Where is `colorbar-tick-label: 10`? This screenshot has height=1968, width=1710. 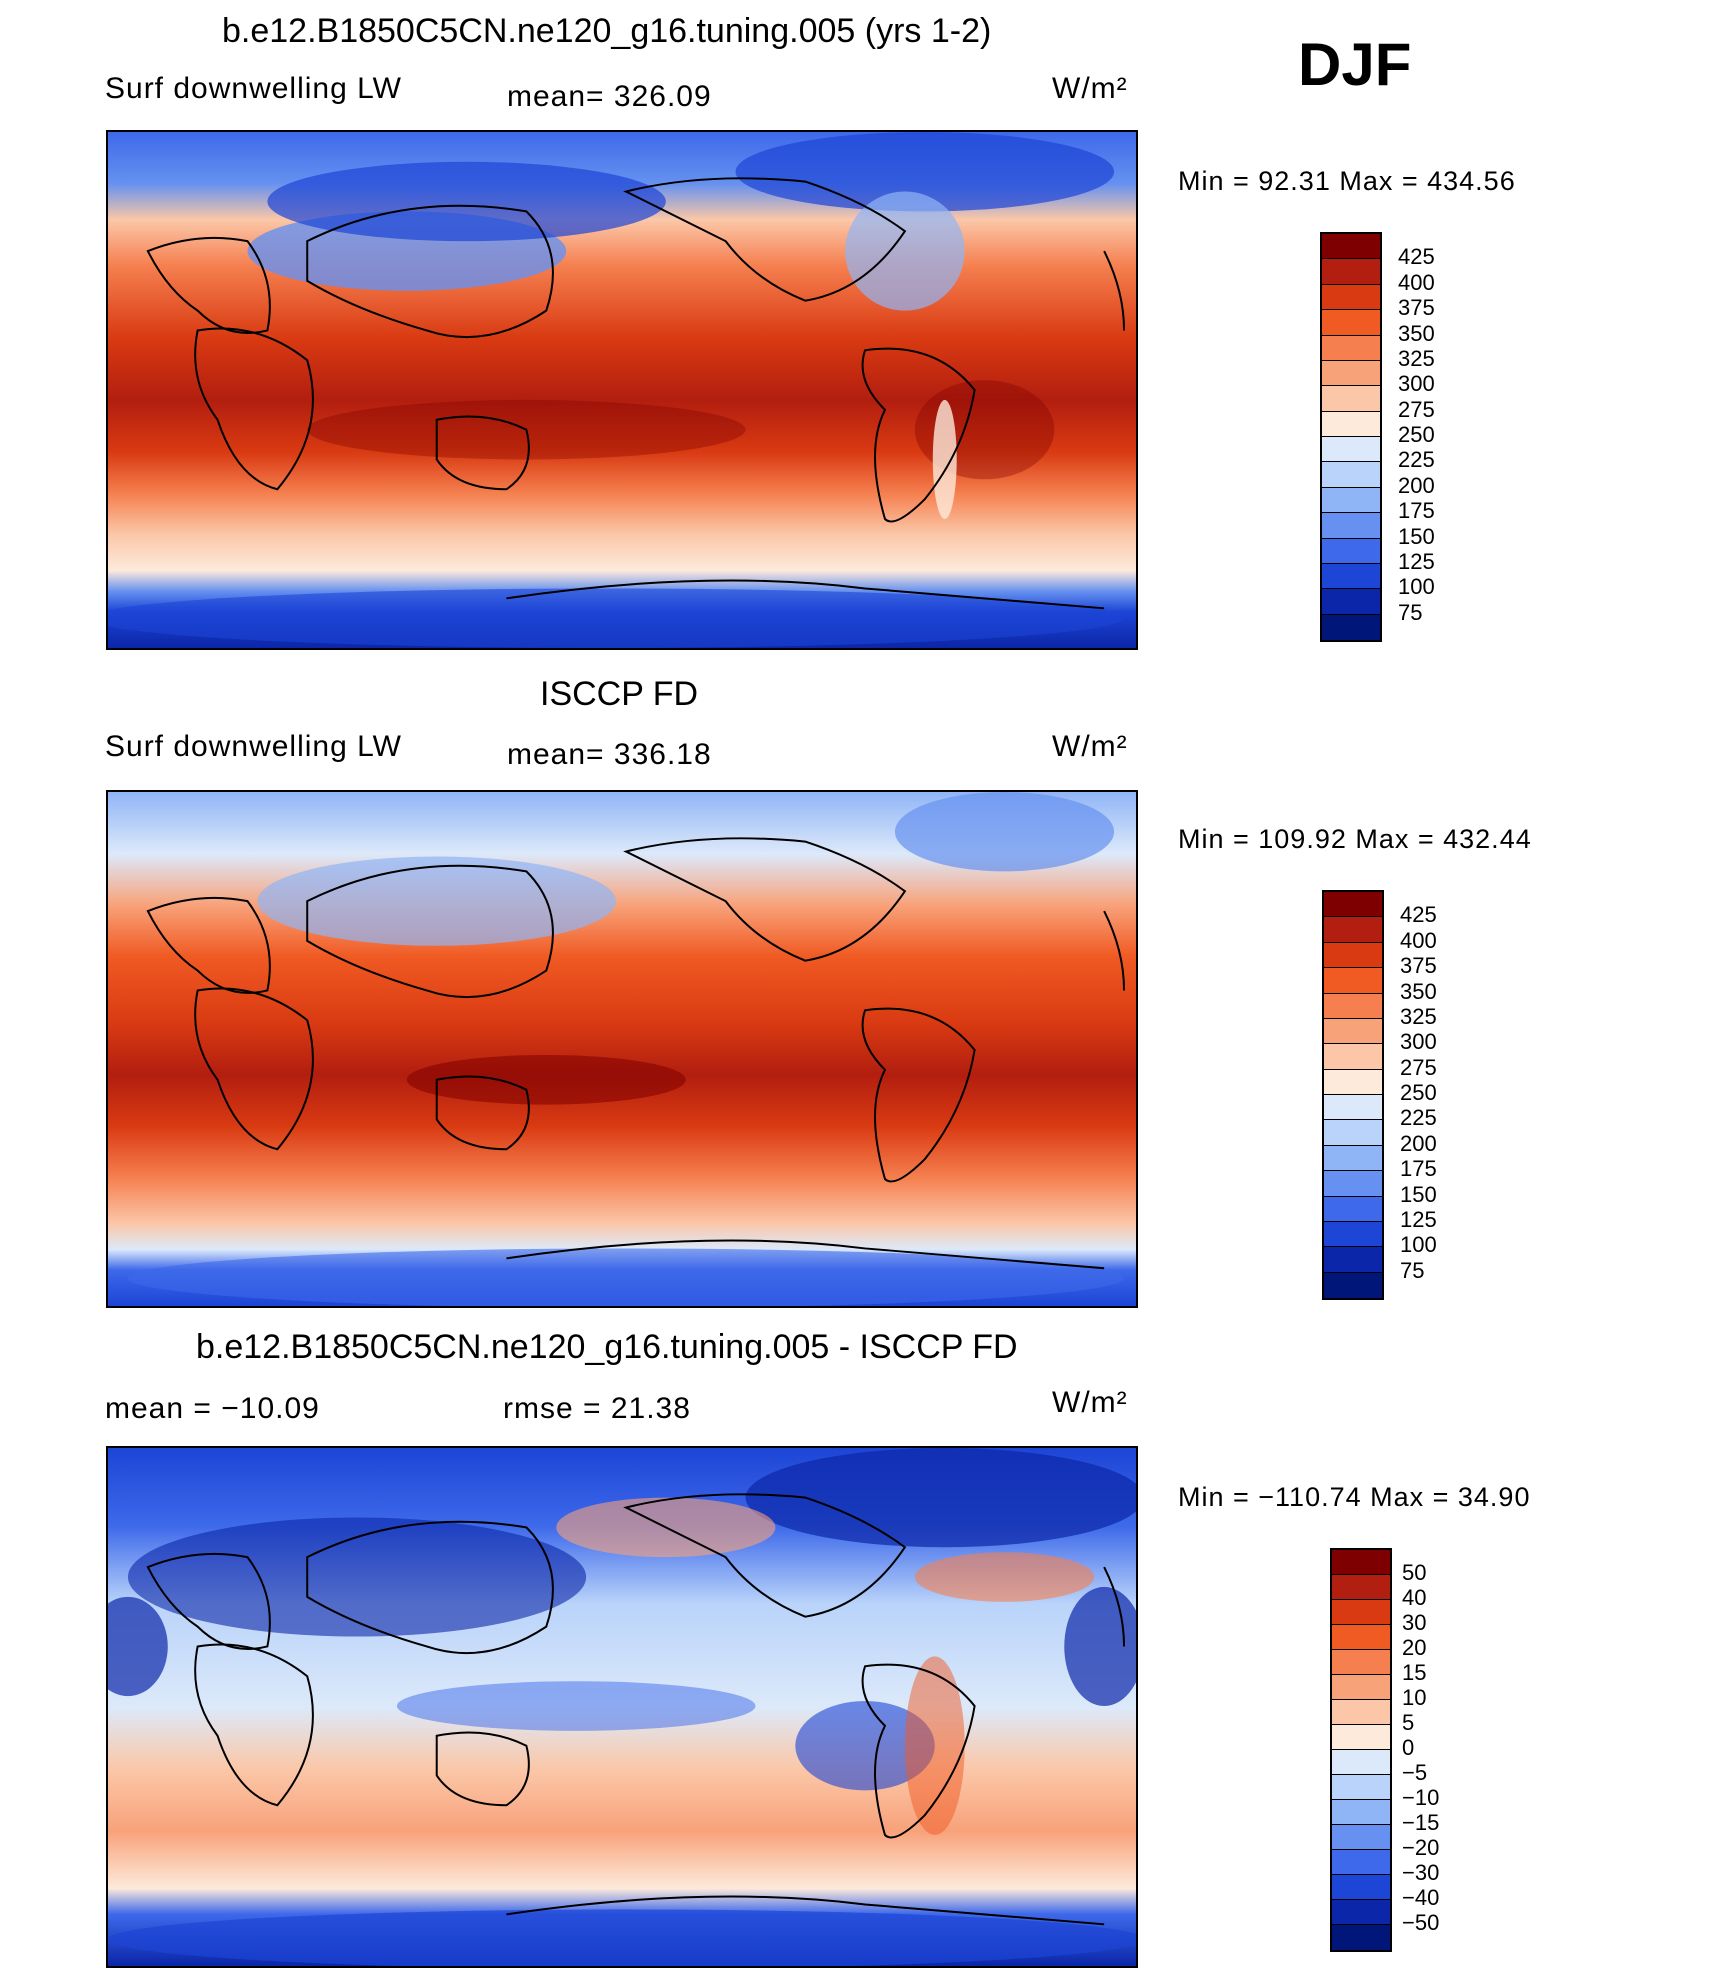
colorbar-tick-label: 10 is located at coordinates (1414, 1697).